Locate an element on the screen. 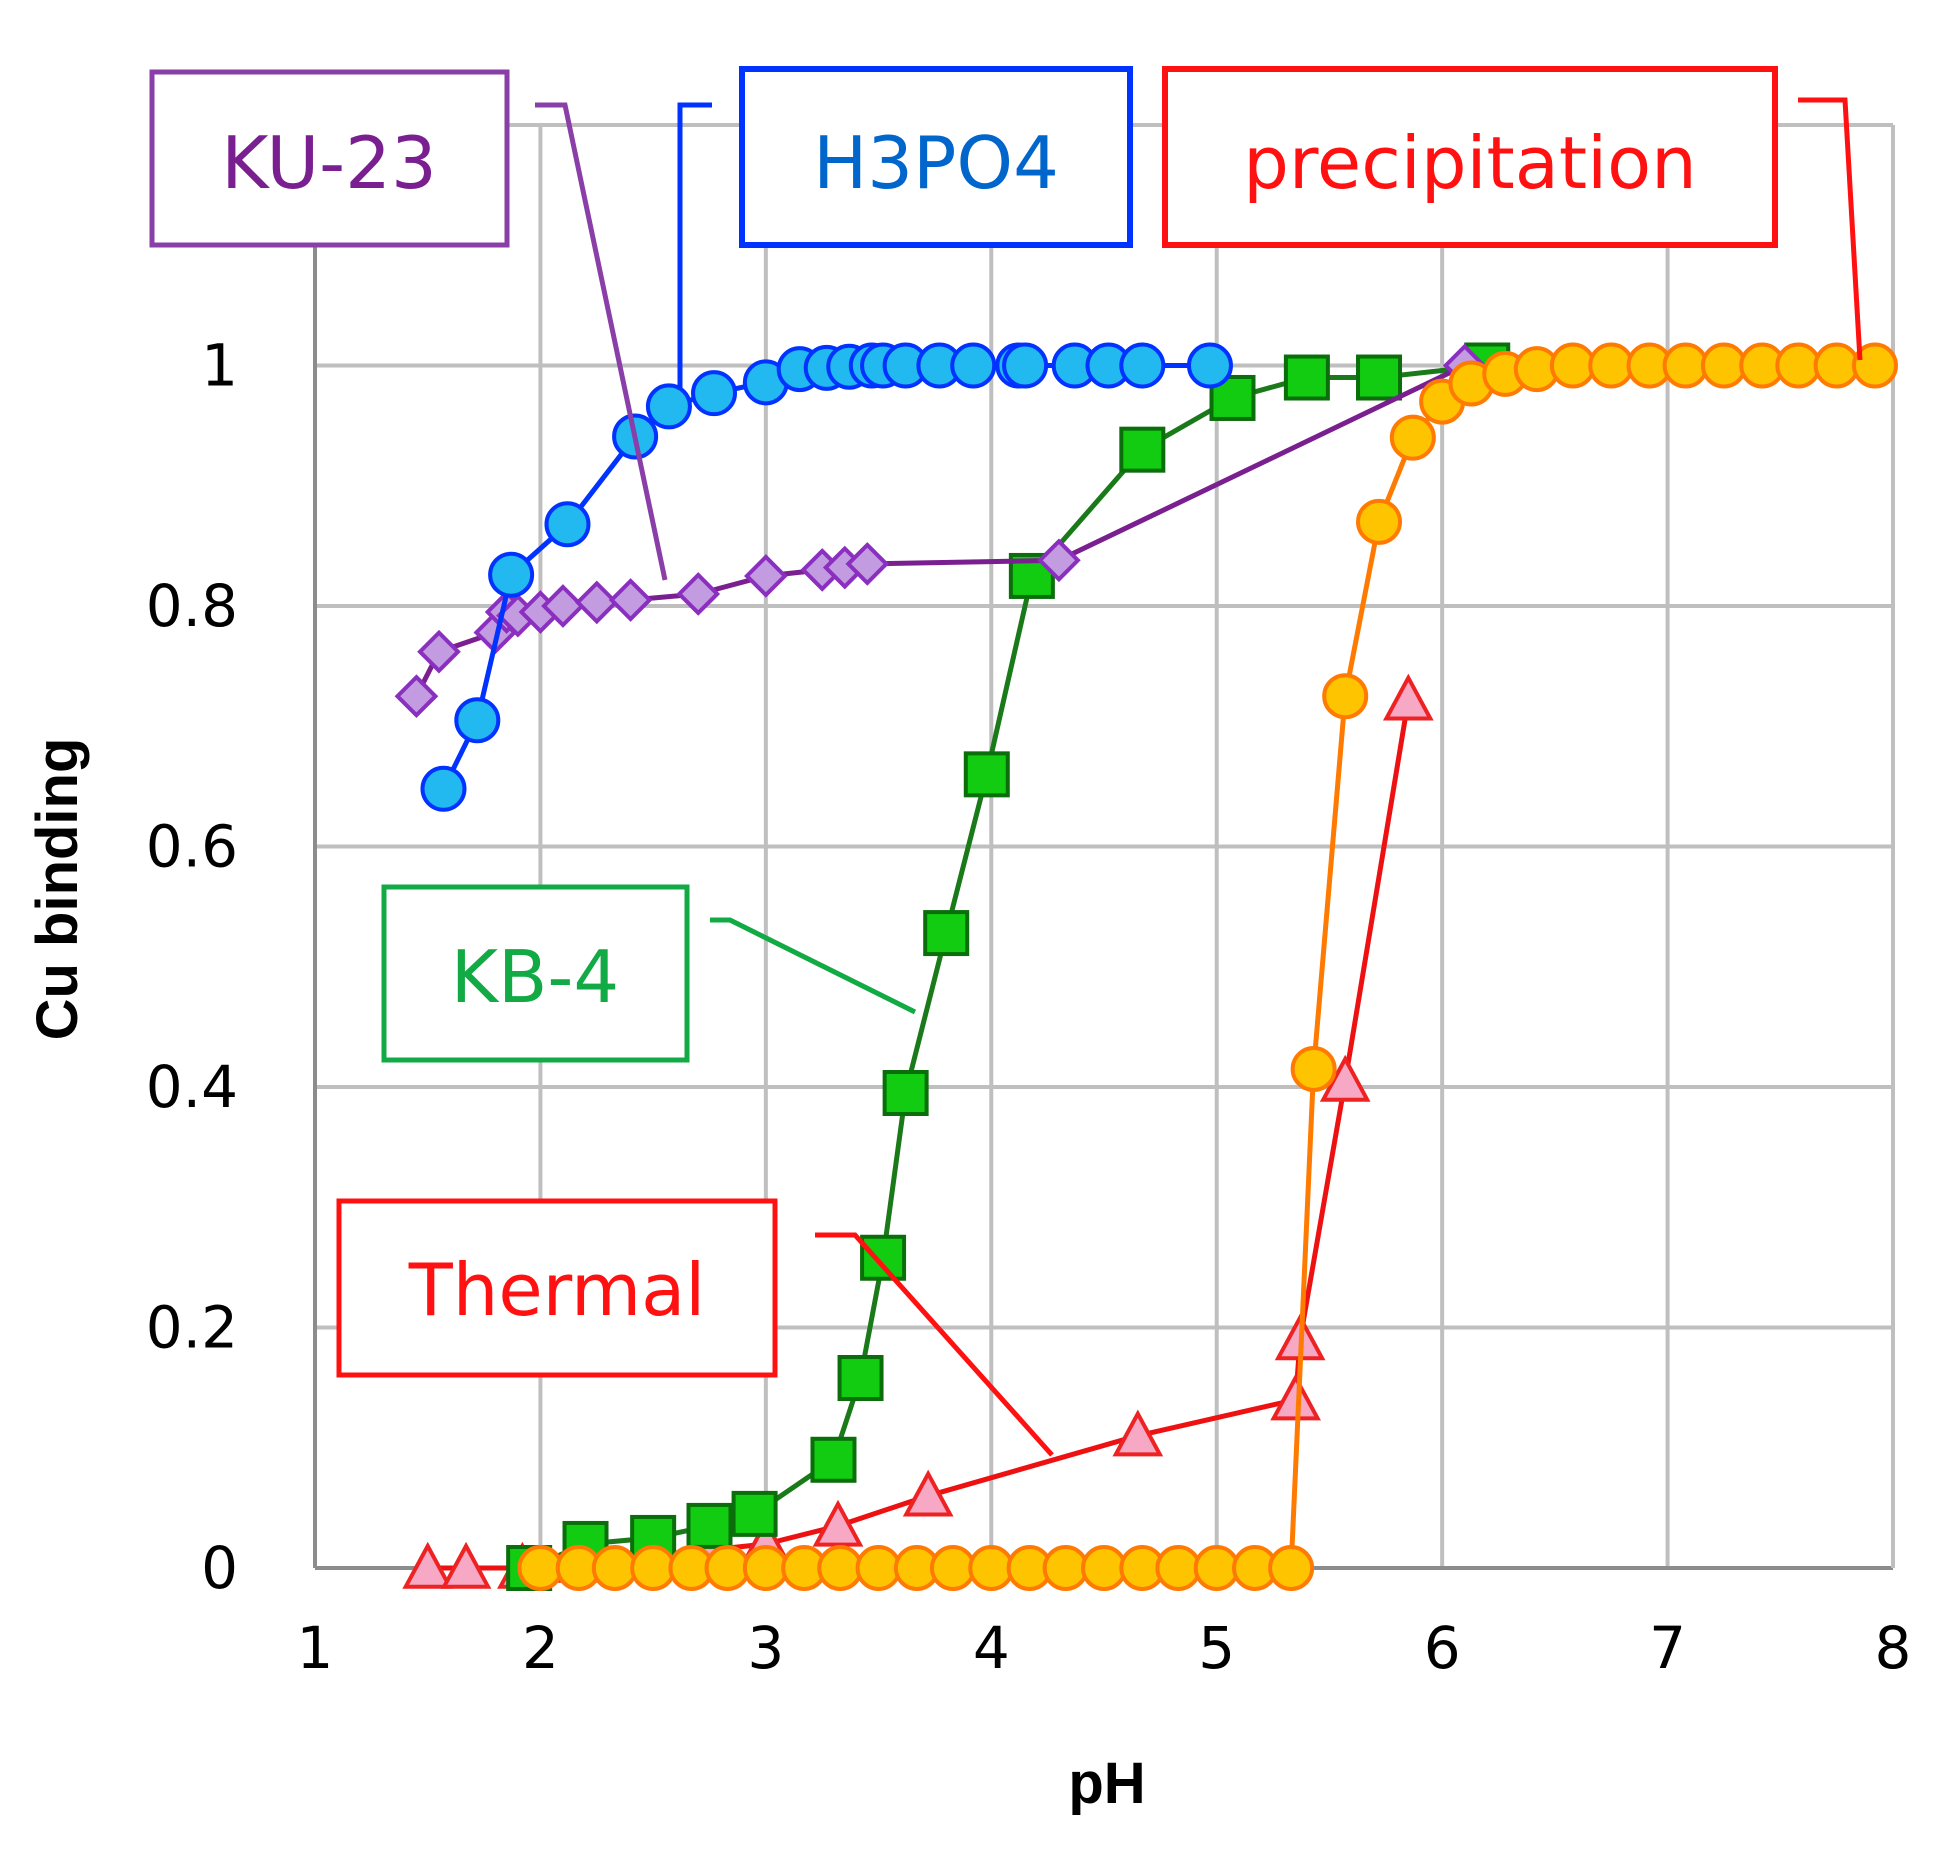 Image resolution: width=1952 pixels, height=1853 pixels. thermal-label: Thermal is located at coordinates (557, 1290).